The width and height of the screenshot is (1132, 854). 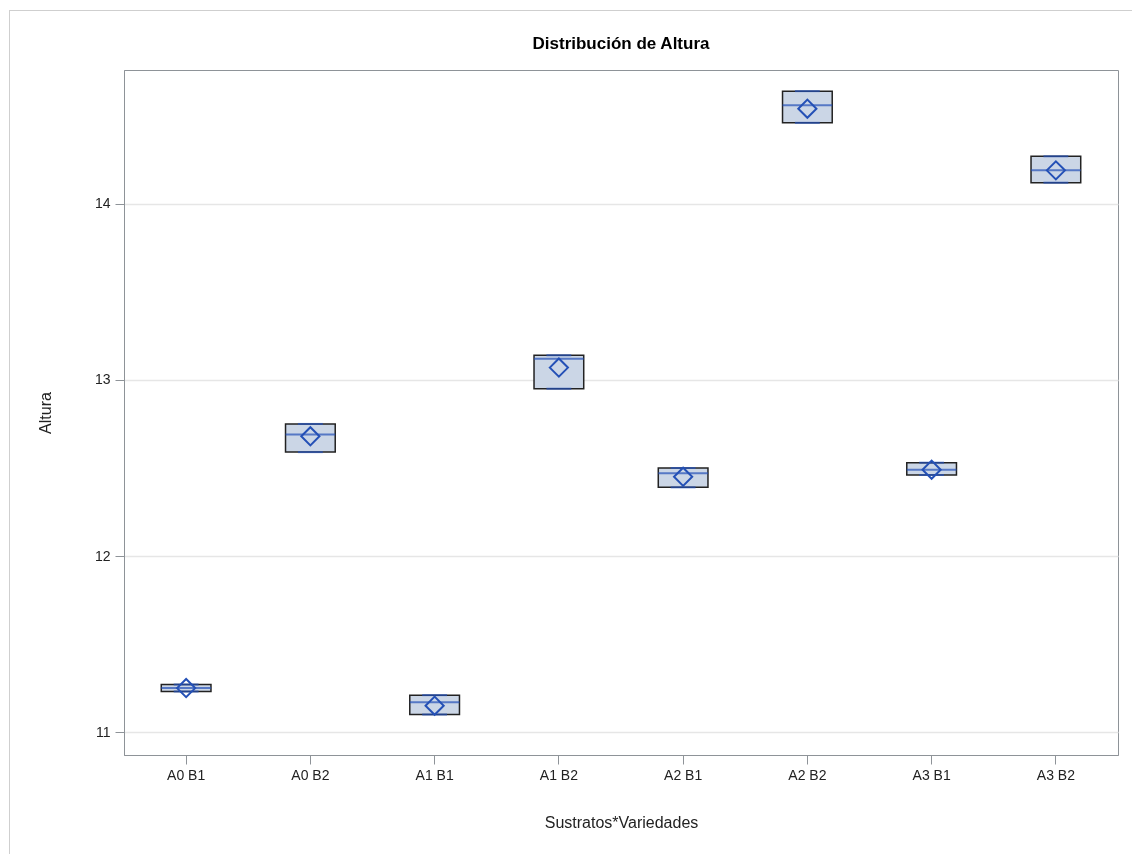 What do you see at coordinates (621, 43) in the screenshot?
I see `chart-title: Distribución de Altura` at bounding box center [621, 43].